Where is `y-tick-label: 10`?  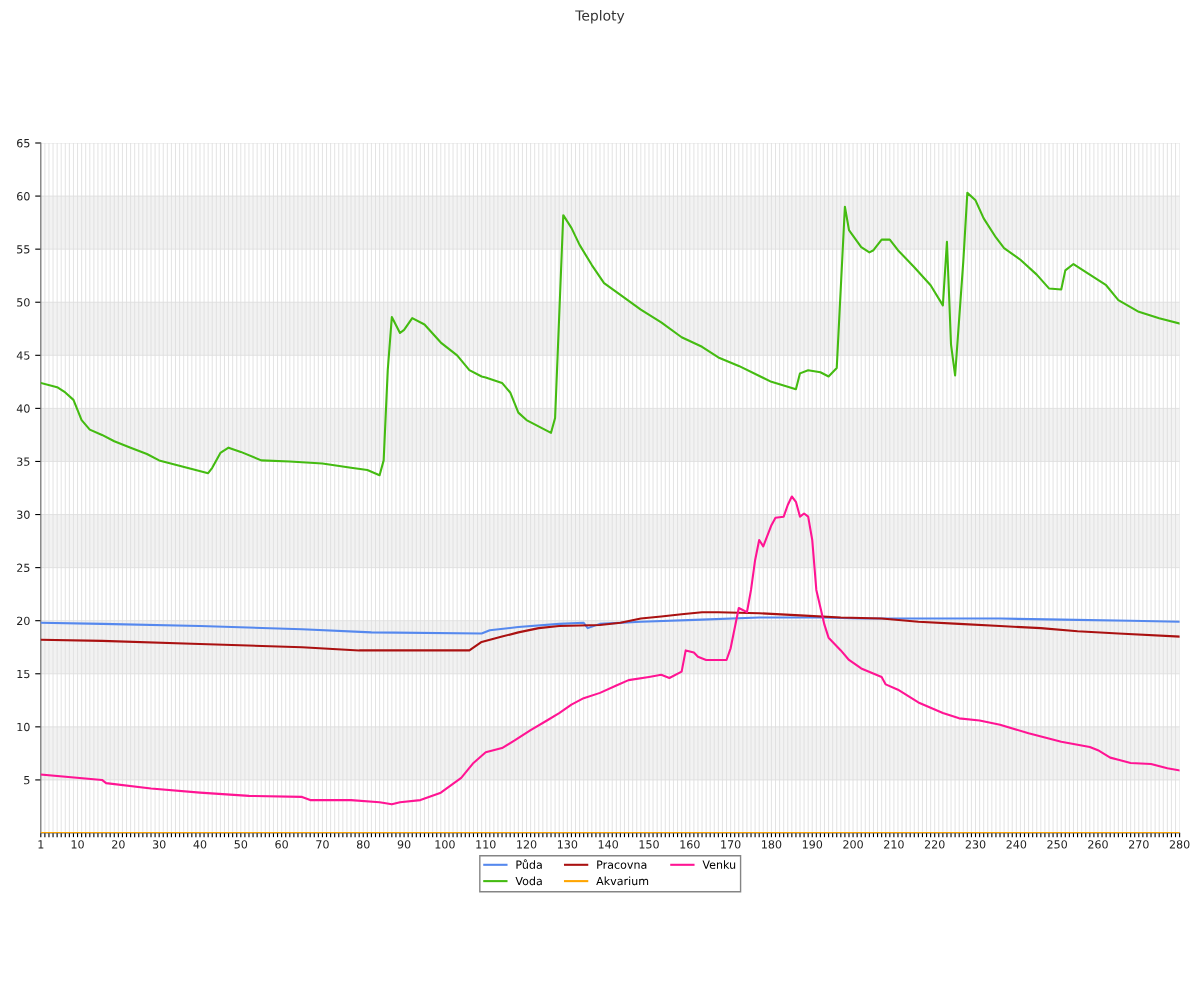
y-tick-label: 10 is located at coordinates (23, 727).